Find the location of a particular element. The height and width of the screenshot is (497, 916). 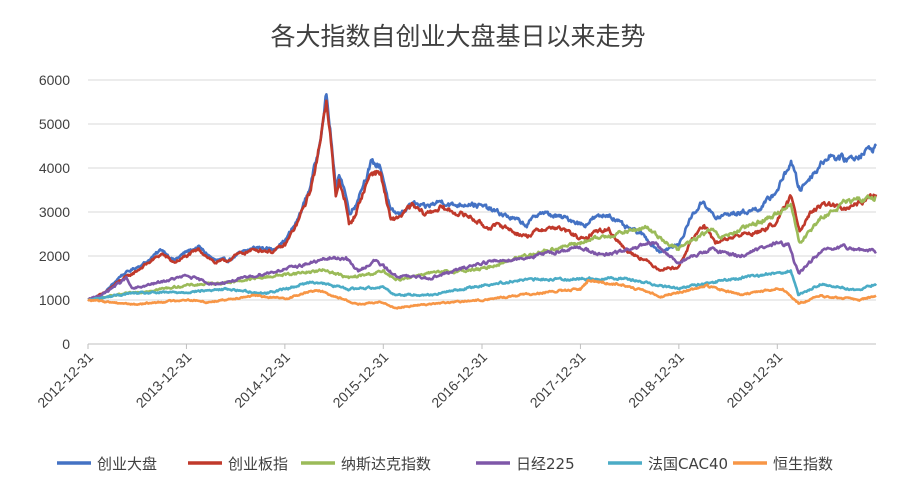

y-tick-label: 2000 is located at coordinates (54, 256).